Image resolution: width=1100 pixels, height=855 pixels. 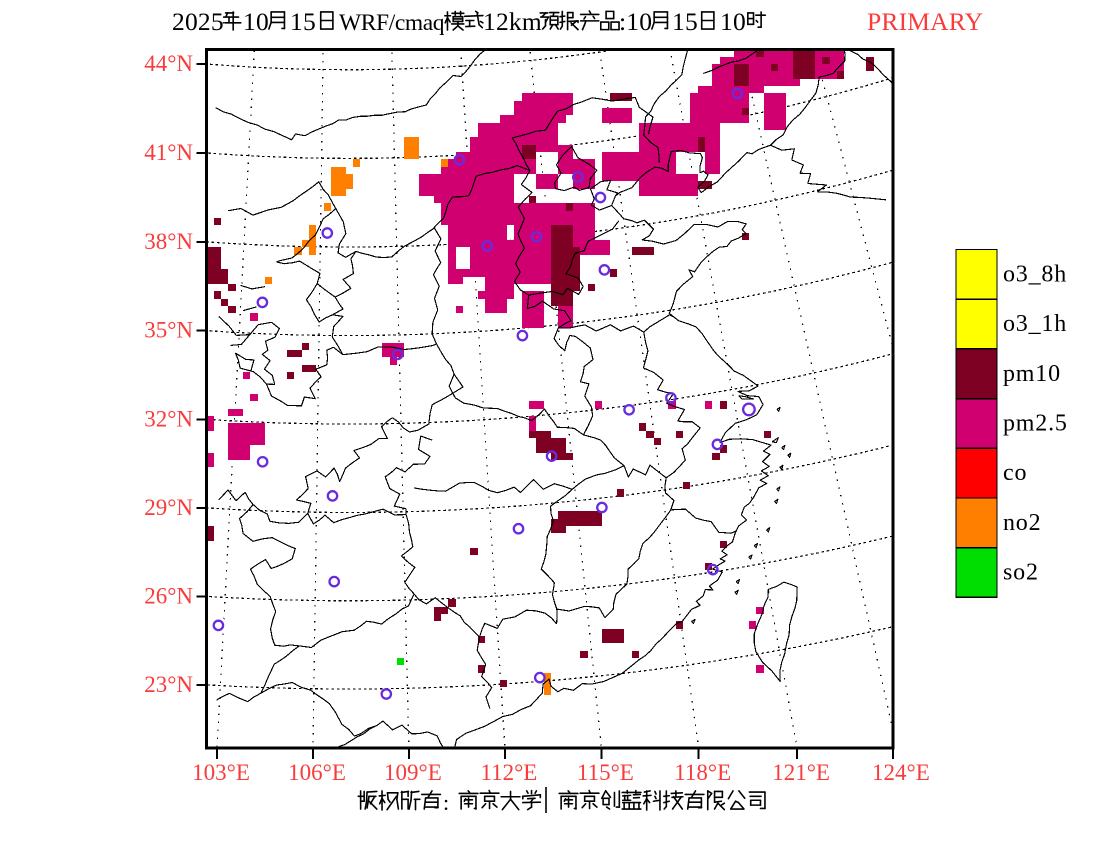 What do you see at coordinates (168, 152) in the screenshot?
I see `svg-text: 41°N` at bounding box center [168, 152].